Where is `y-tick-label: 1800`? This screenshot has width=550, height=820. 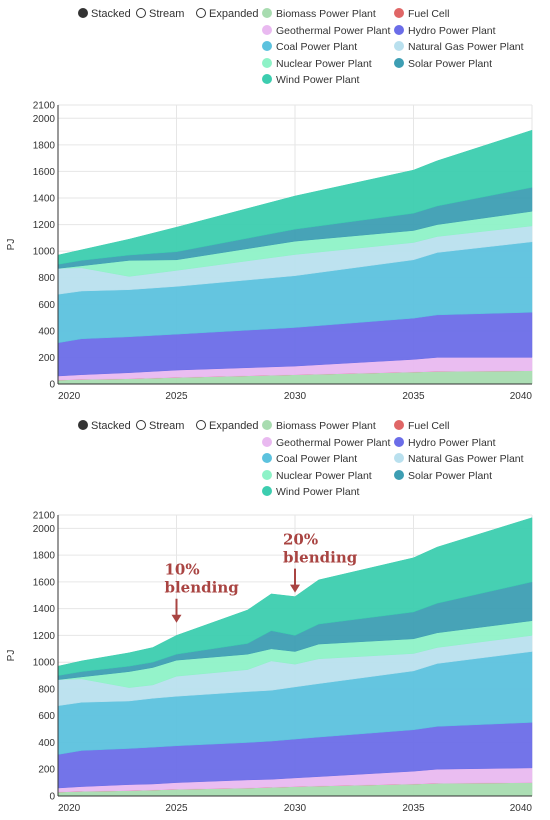
y-tick-label: 1800 is located at coordinates (44, 145).